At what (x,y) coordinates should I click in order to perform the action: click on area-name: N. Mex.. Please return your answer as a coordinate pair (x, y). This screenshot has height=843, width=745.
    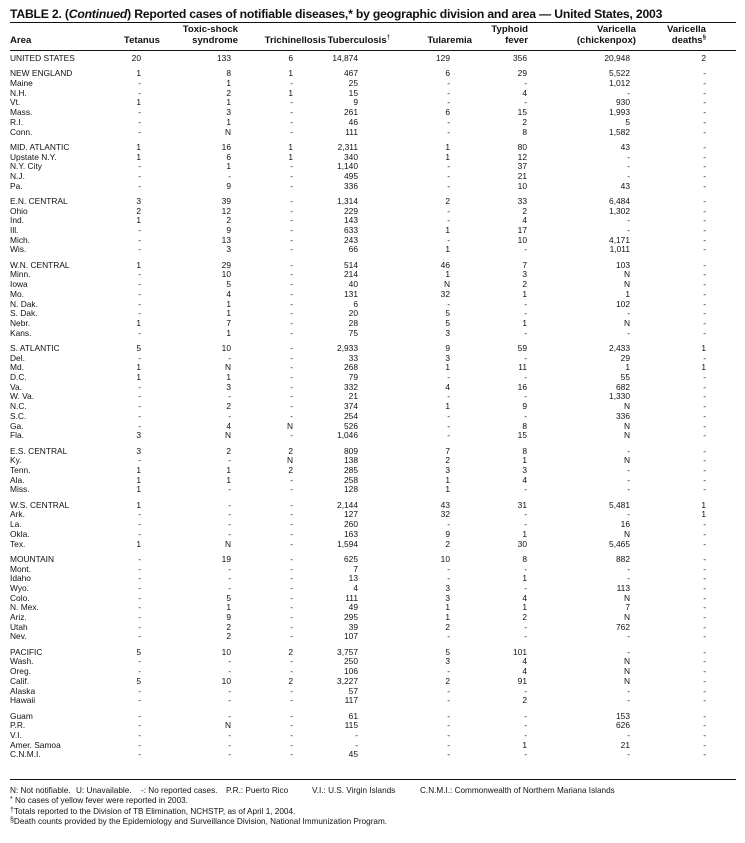
    Looking at the image, I should click on (24, 607).